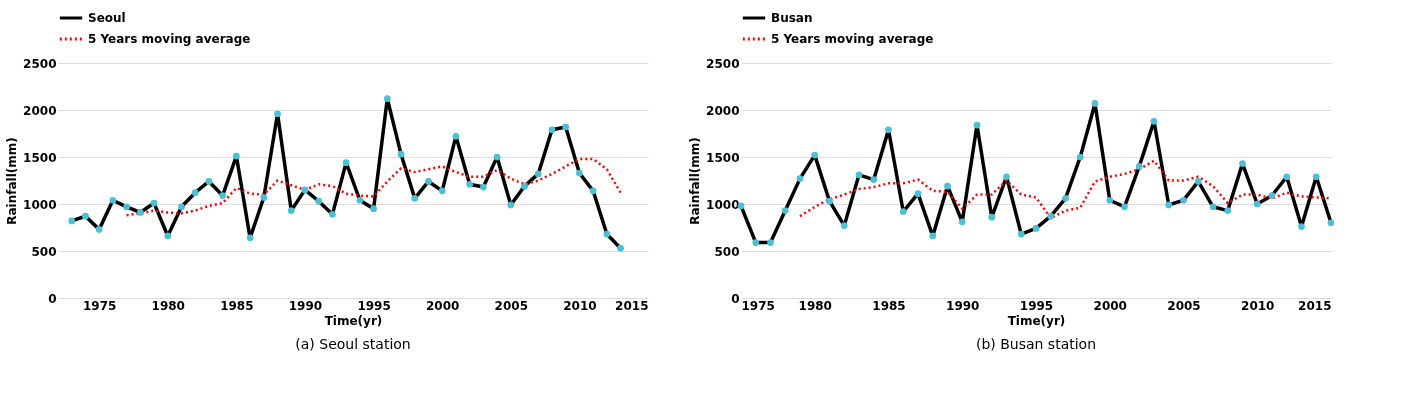 This screenshot has height=396, width=1416. What do you see at coordinates (107, 18) in the screenshot?
I see `legend-label: Seoul` at bounding box center [107, 18].